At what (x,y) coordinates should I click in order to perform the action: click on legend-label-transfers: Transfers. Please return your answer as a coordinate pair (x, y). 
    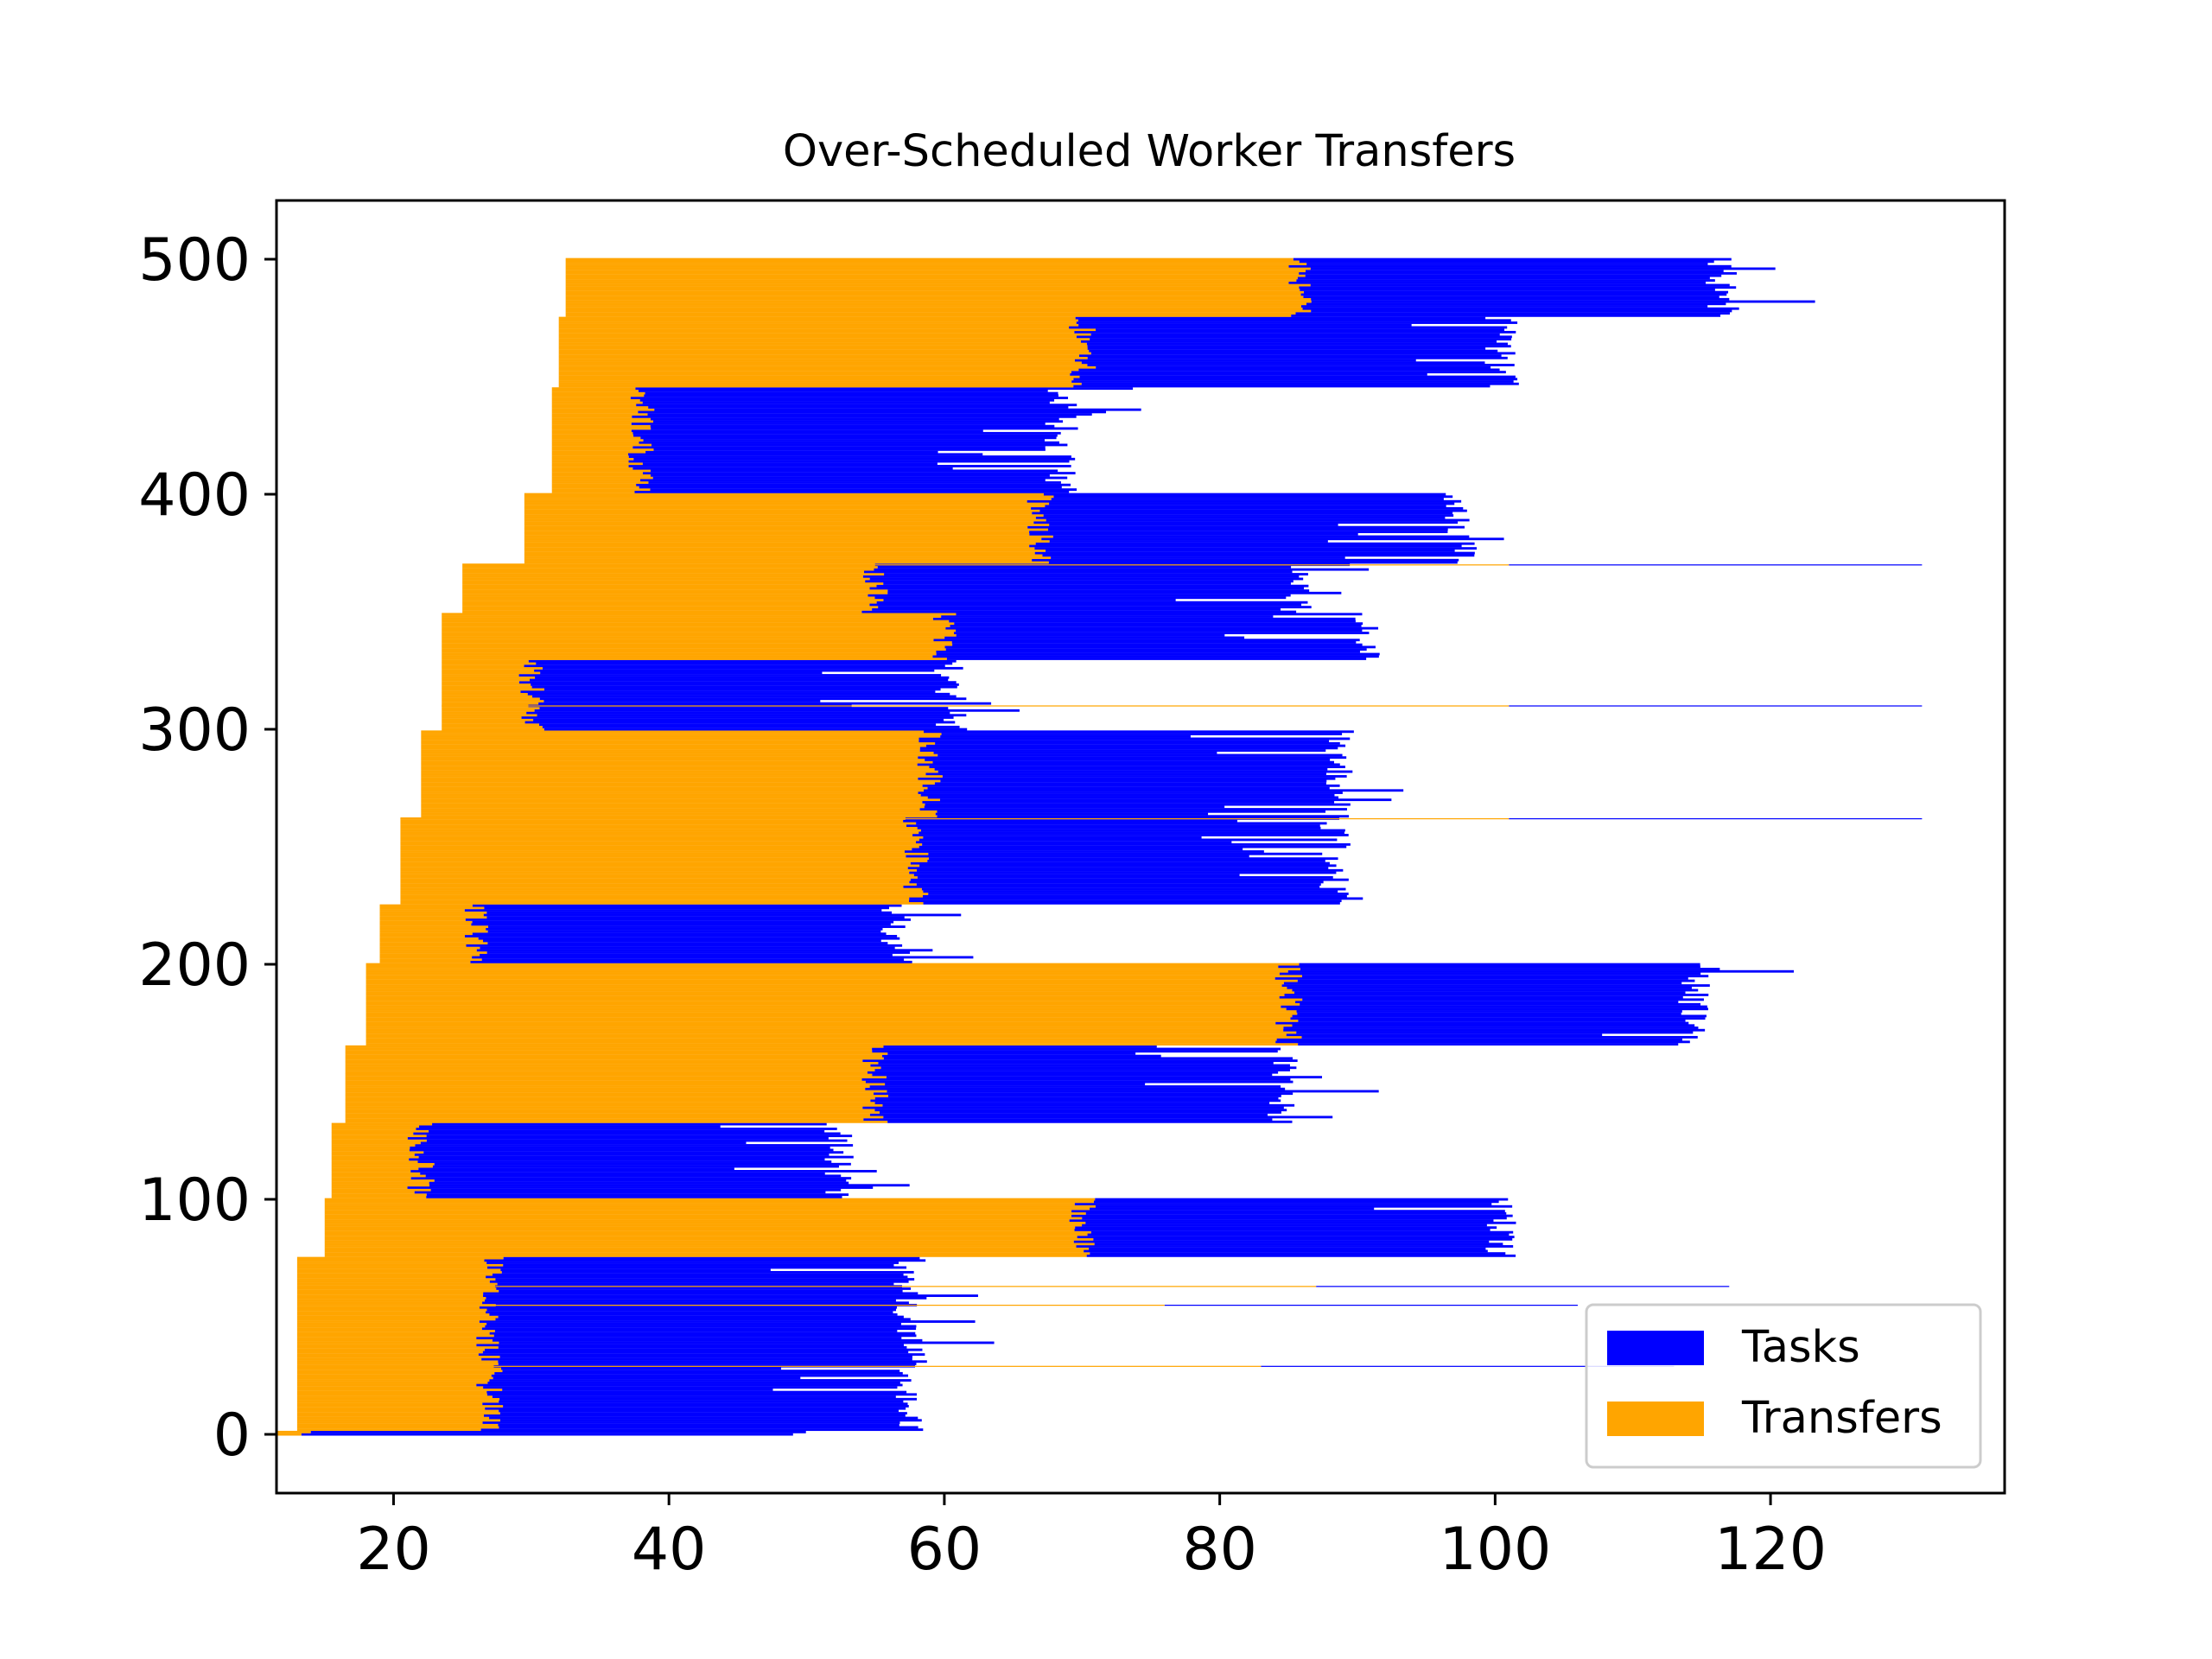
    Looking at the image, I should click on (1841, 1418).